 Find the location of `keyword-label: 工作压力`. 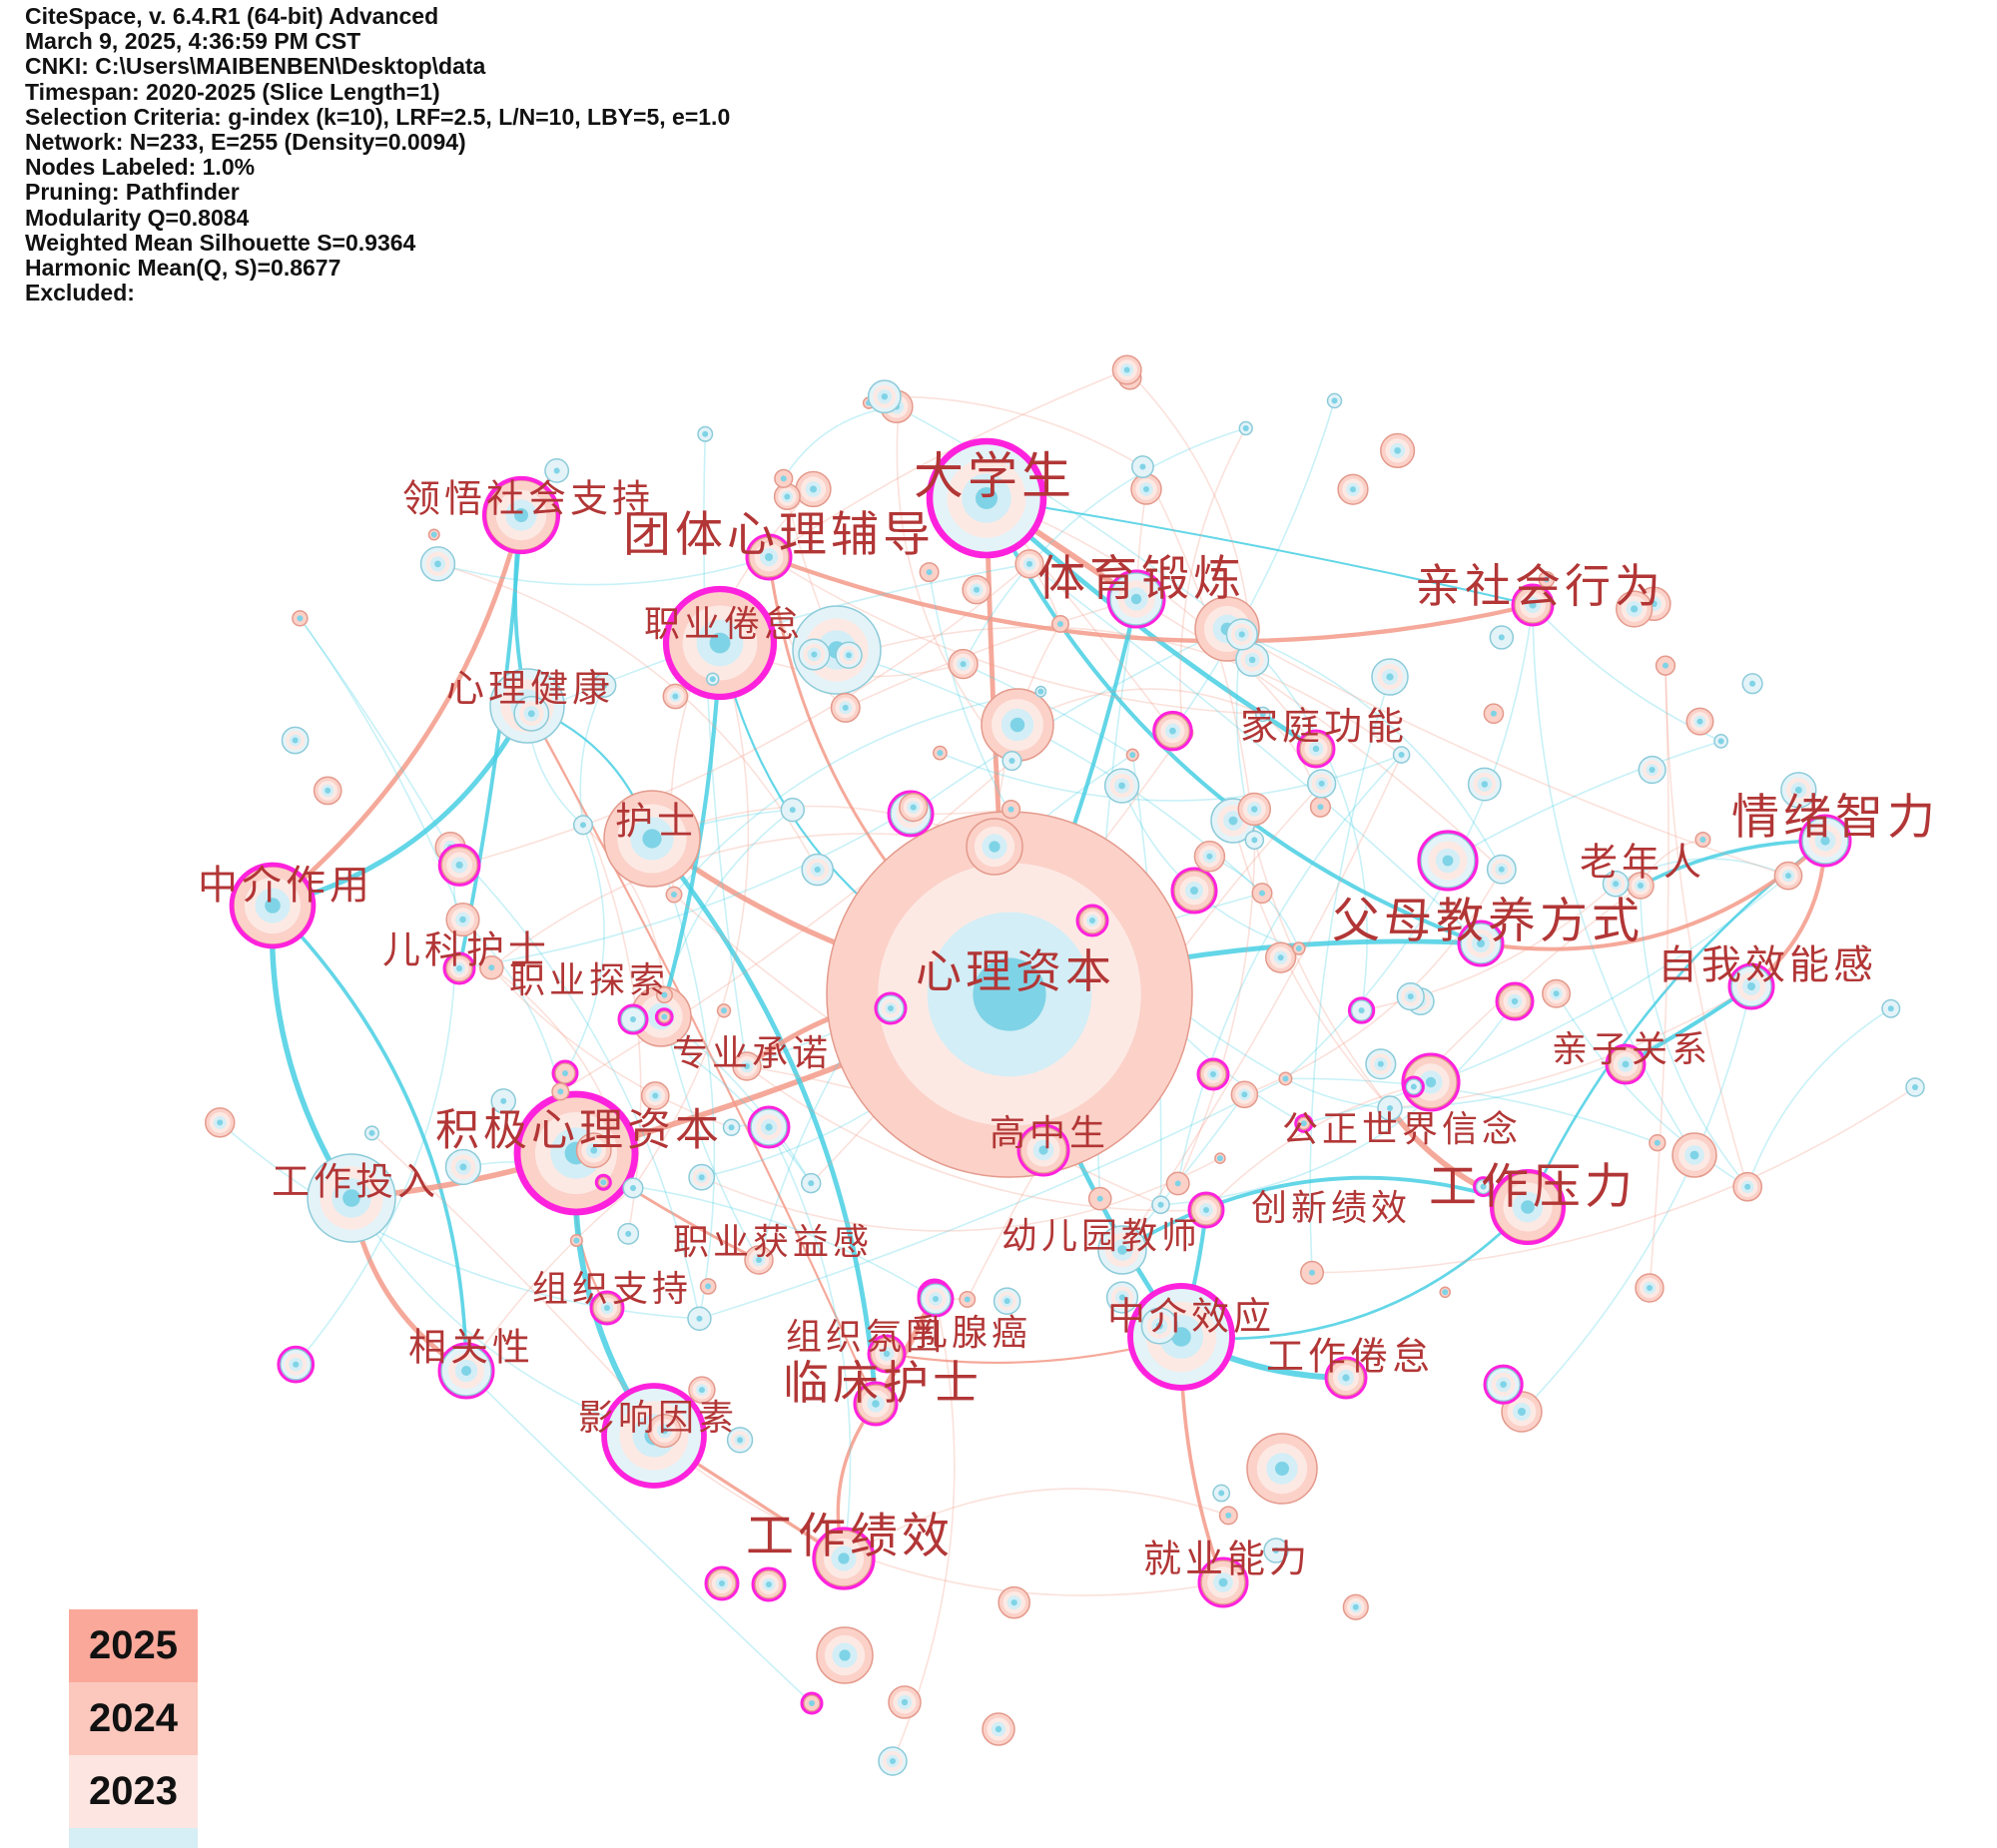

keyword-label: 工作压力 is located at coordinates (1533, 1187).